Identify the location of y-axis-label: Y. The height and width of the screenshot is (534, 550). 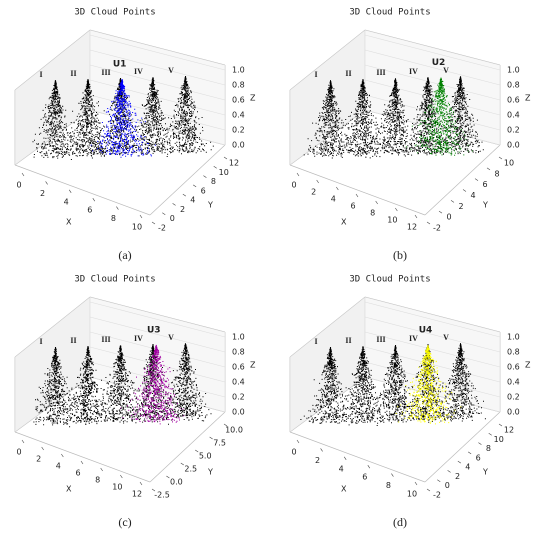
(485, 472).